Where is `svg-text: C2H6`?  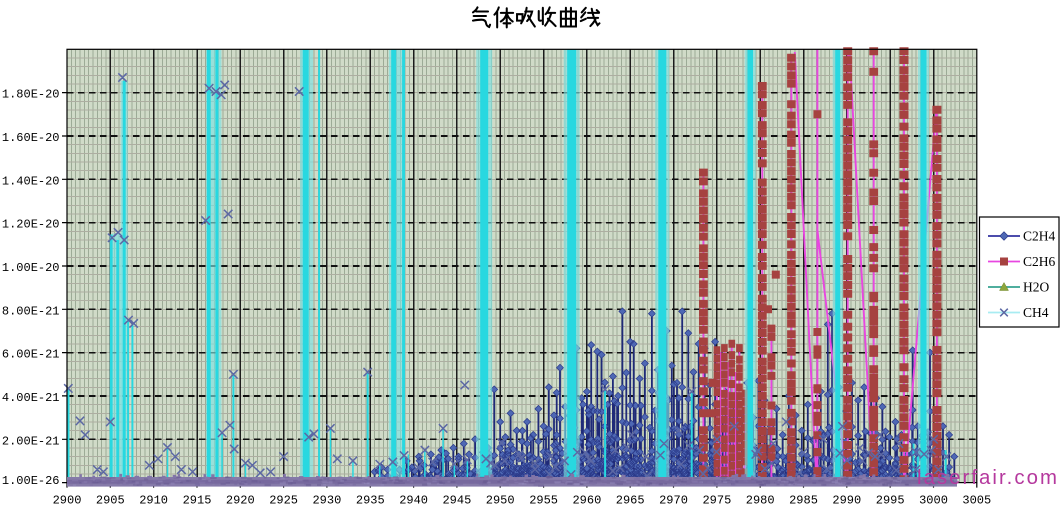 svg-text: C2H6 is located at coordinates (1039, 261).